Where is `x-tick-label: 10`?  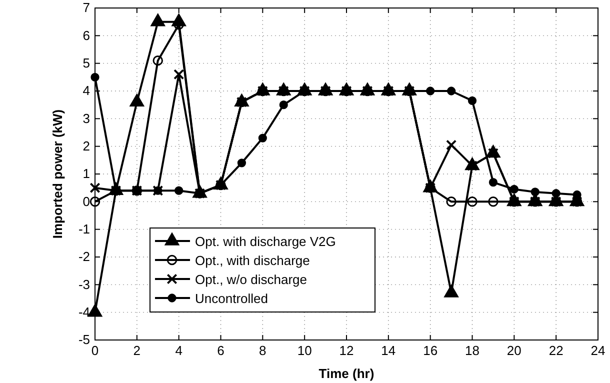 x-tick-label: 10 is located at coordinates (304, 350).